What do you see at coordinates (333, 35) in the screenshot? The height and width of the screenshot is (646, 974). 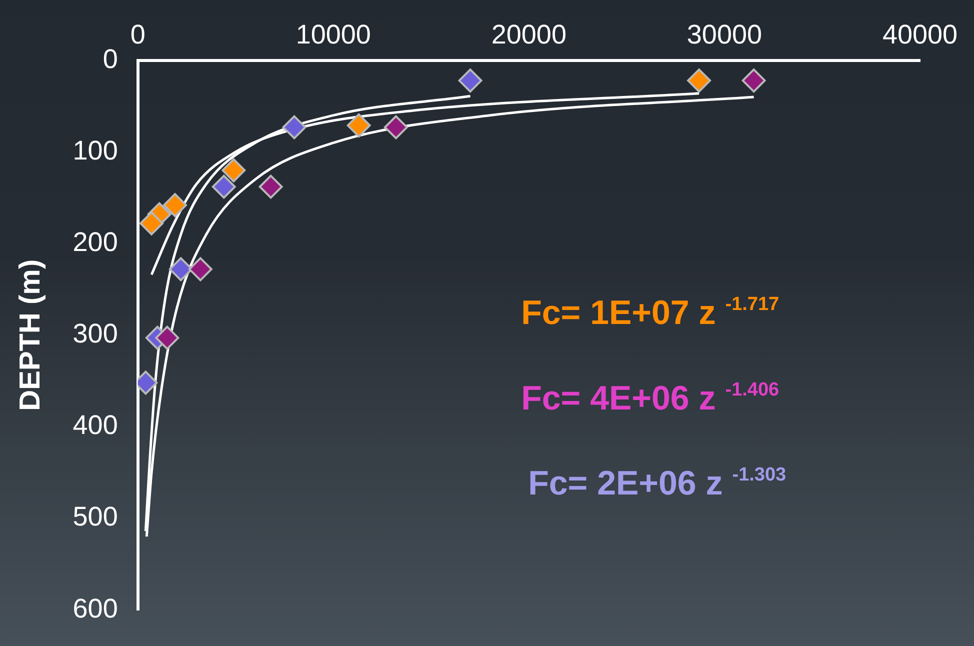 I see `x-tick-label: 10000` at bounding box center [333, 35].